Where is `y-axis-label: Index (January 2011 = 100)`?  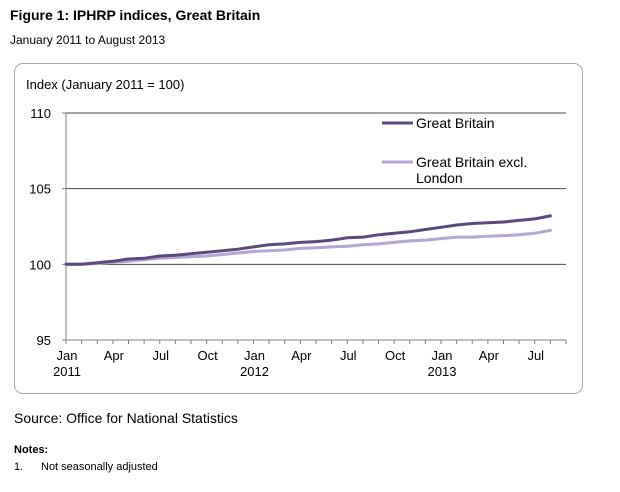
y-axis-label: Index (January 2011 = 100) is located at coordinates (105, 84).